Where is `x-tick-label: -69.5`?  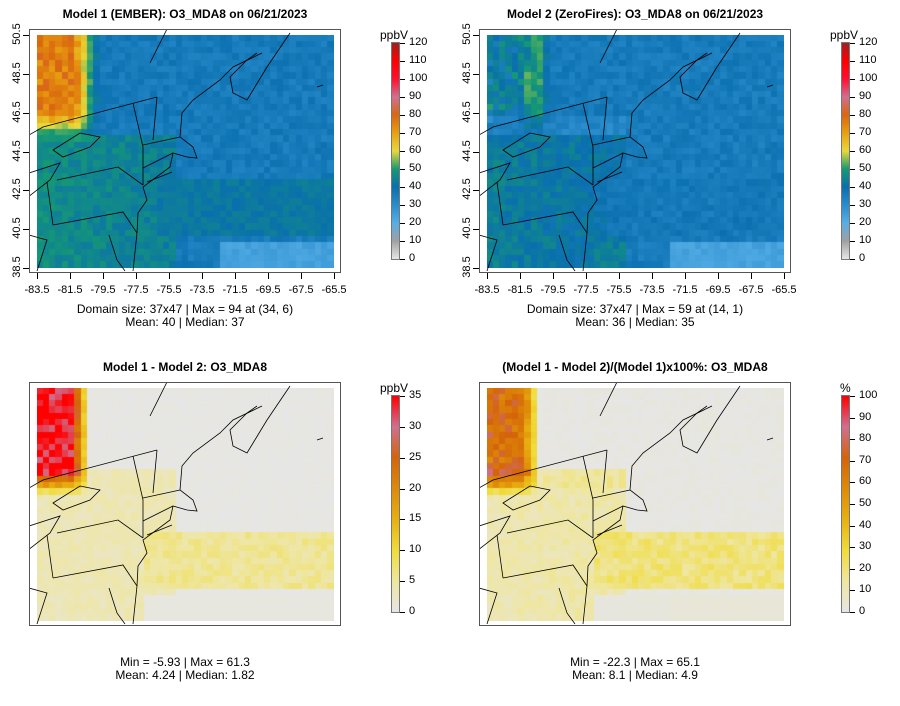 x-tick-label: -69.5 is located at coordinates (268, 290).